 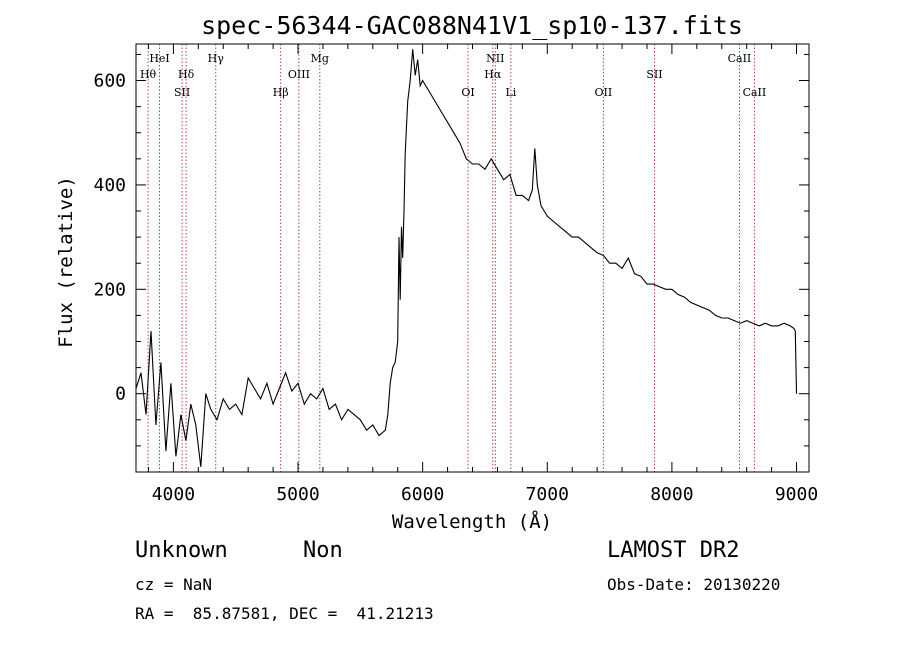 I want to click on spectral-line-label: OII, so click(x=604, y=92).